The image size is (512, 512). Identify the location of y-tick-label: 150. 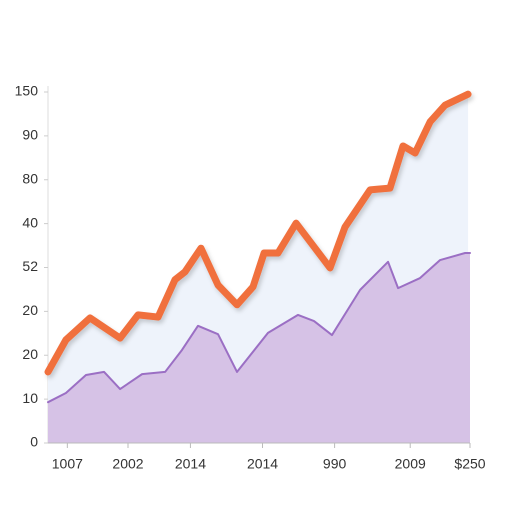
(27, 91).